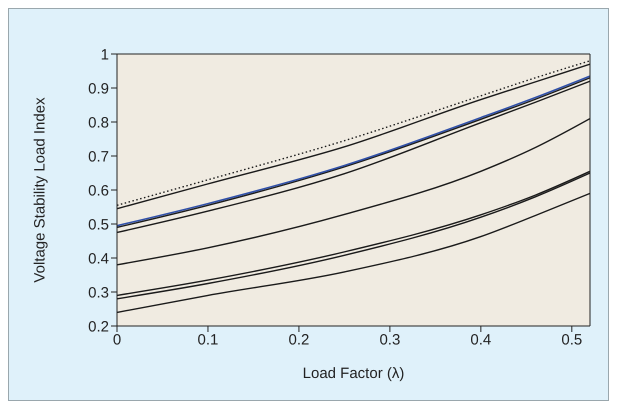  Describe the element at coordinates (98, 89) in the screenshot. I see `y-tick-label: 0.9` at that location.